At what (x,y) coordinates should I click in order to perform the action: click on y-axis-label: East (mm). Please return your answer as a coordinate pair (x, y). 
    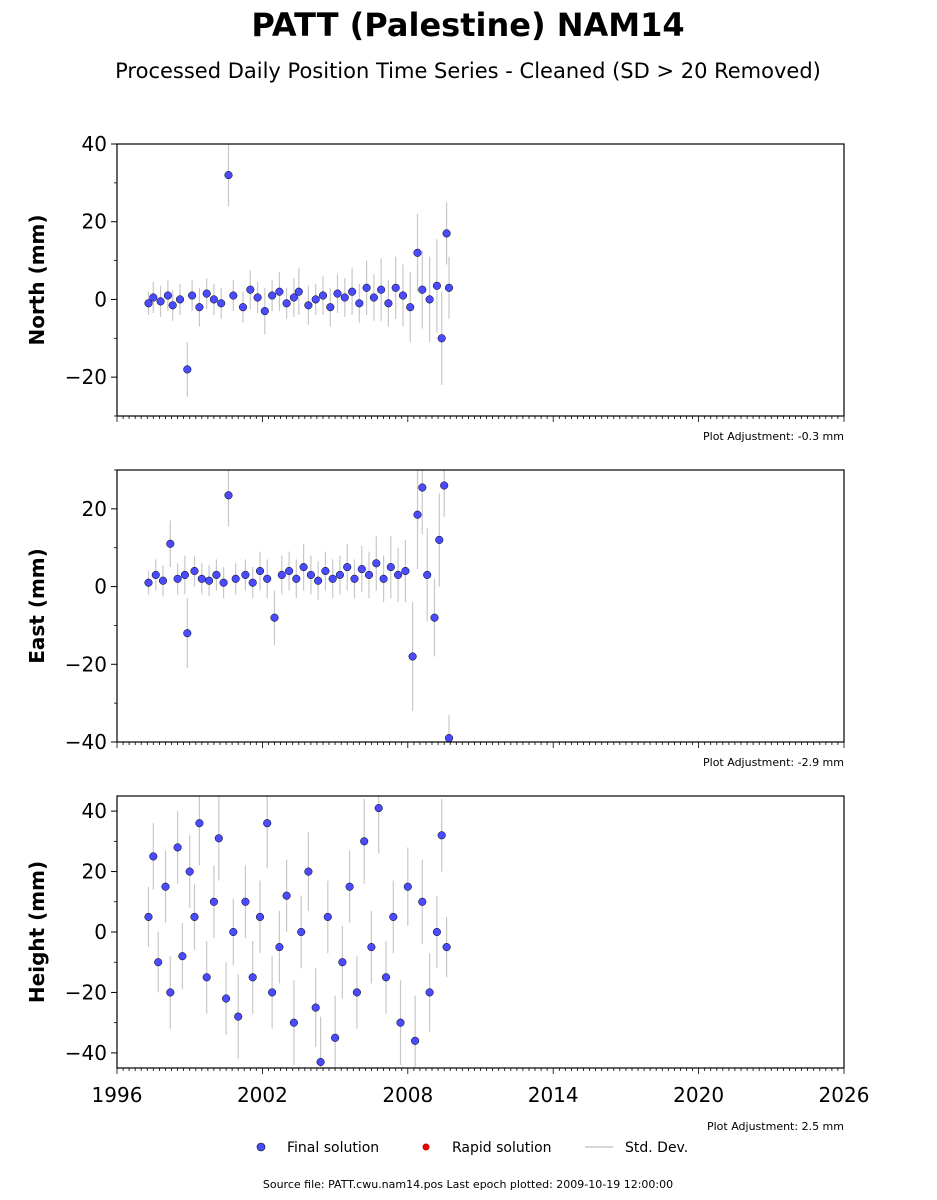
    Looking at the image, I should click on (37, 606).